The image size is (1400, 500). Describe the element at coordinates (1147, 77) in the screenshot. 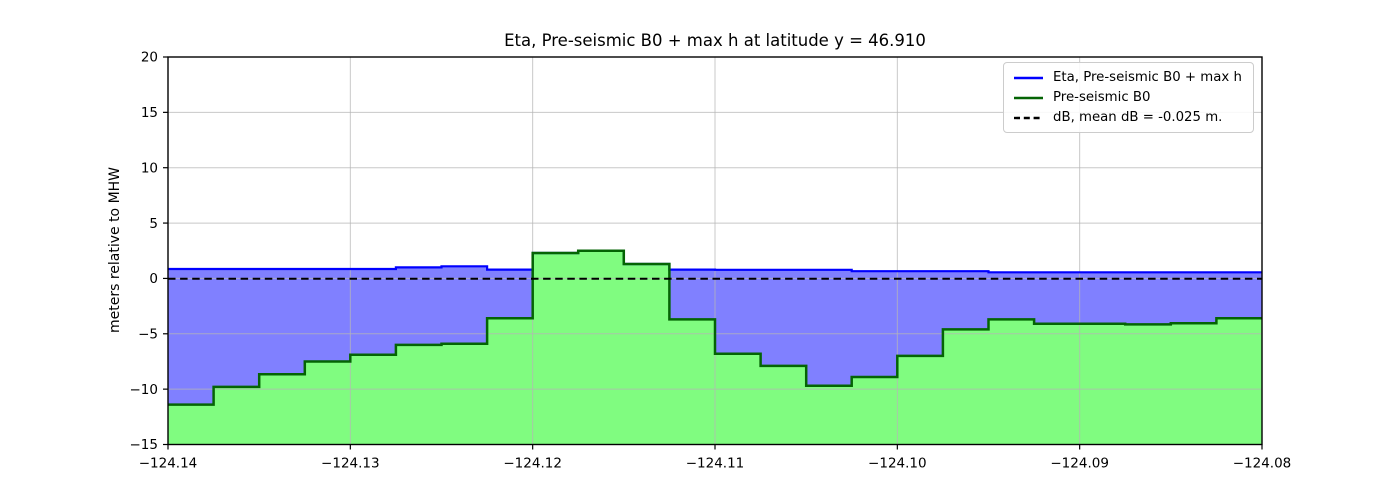

I see `legend-label-eta: Eta, Pre-seismic B0 + max h` at that location.